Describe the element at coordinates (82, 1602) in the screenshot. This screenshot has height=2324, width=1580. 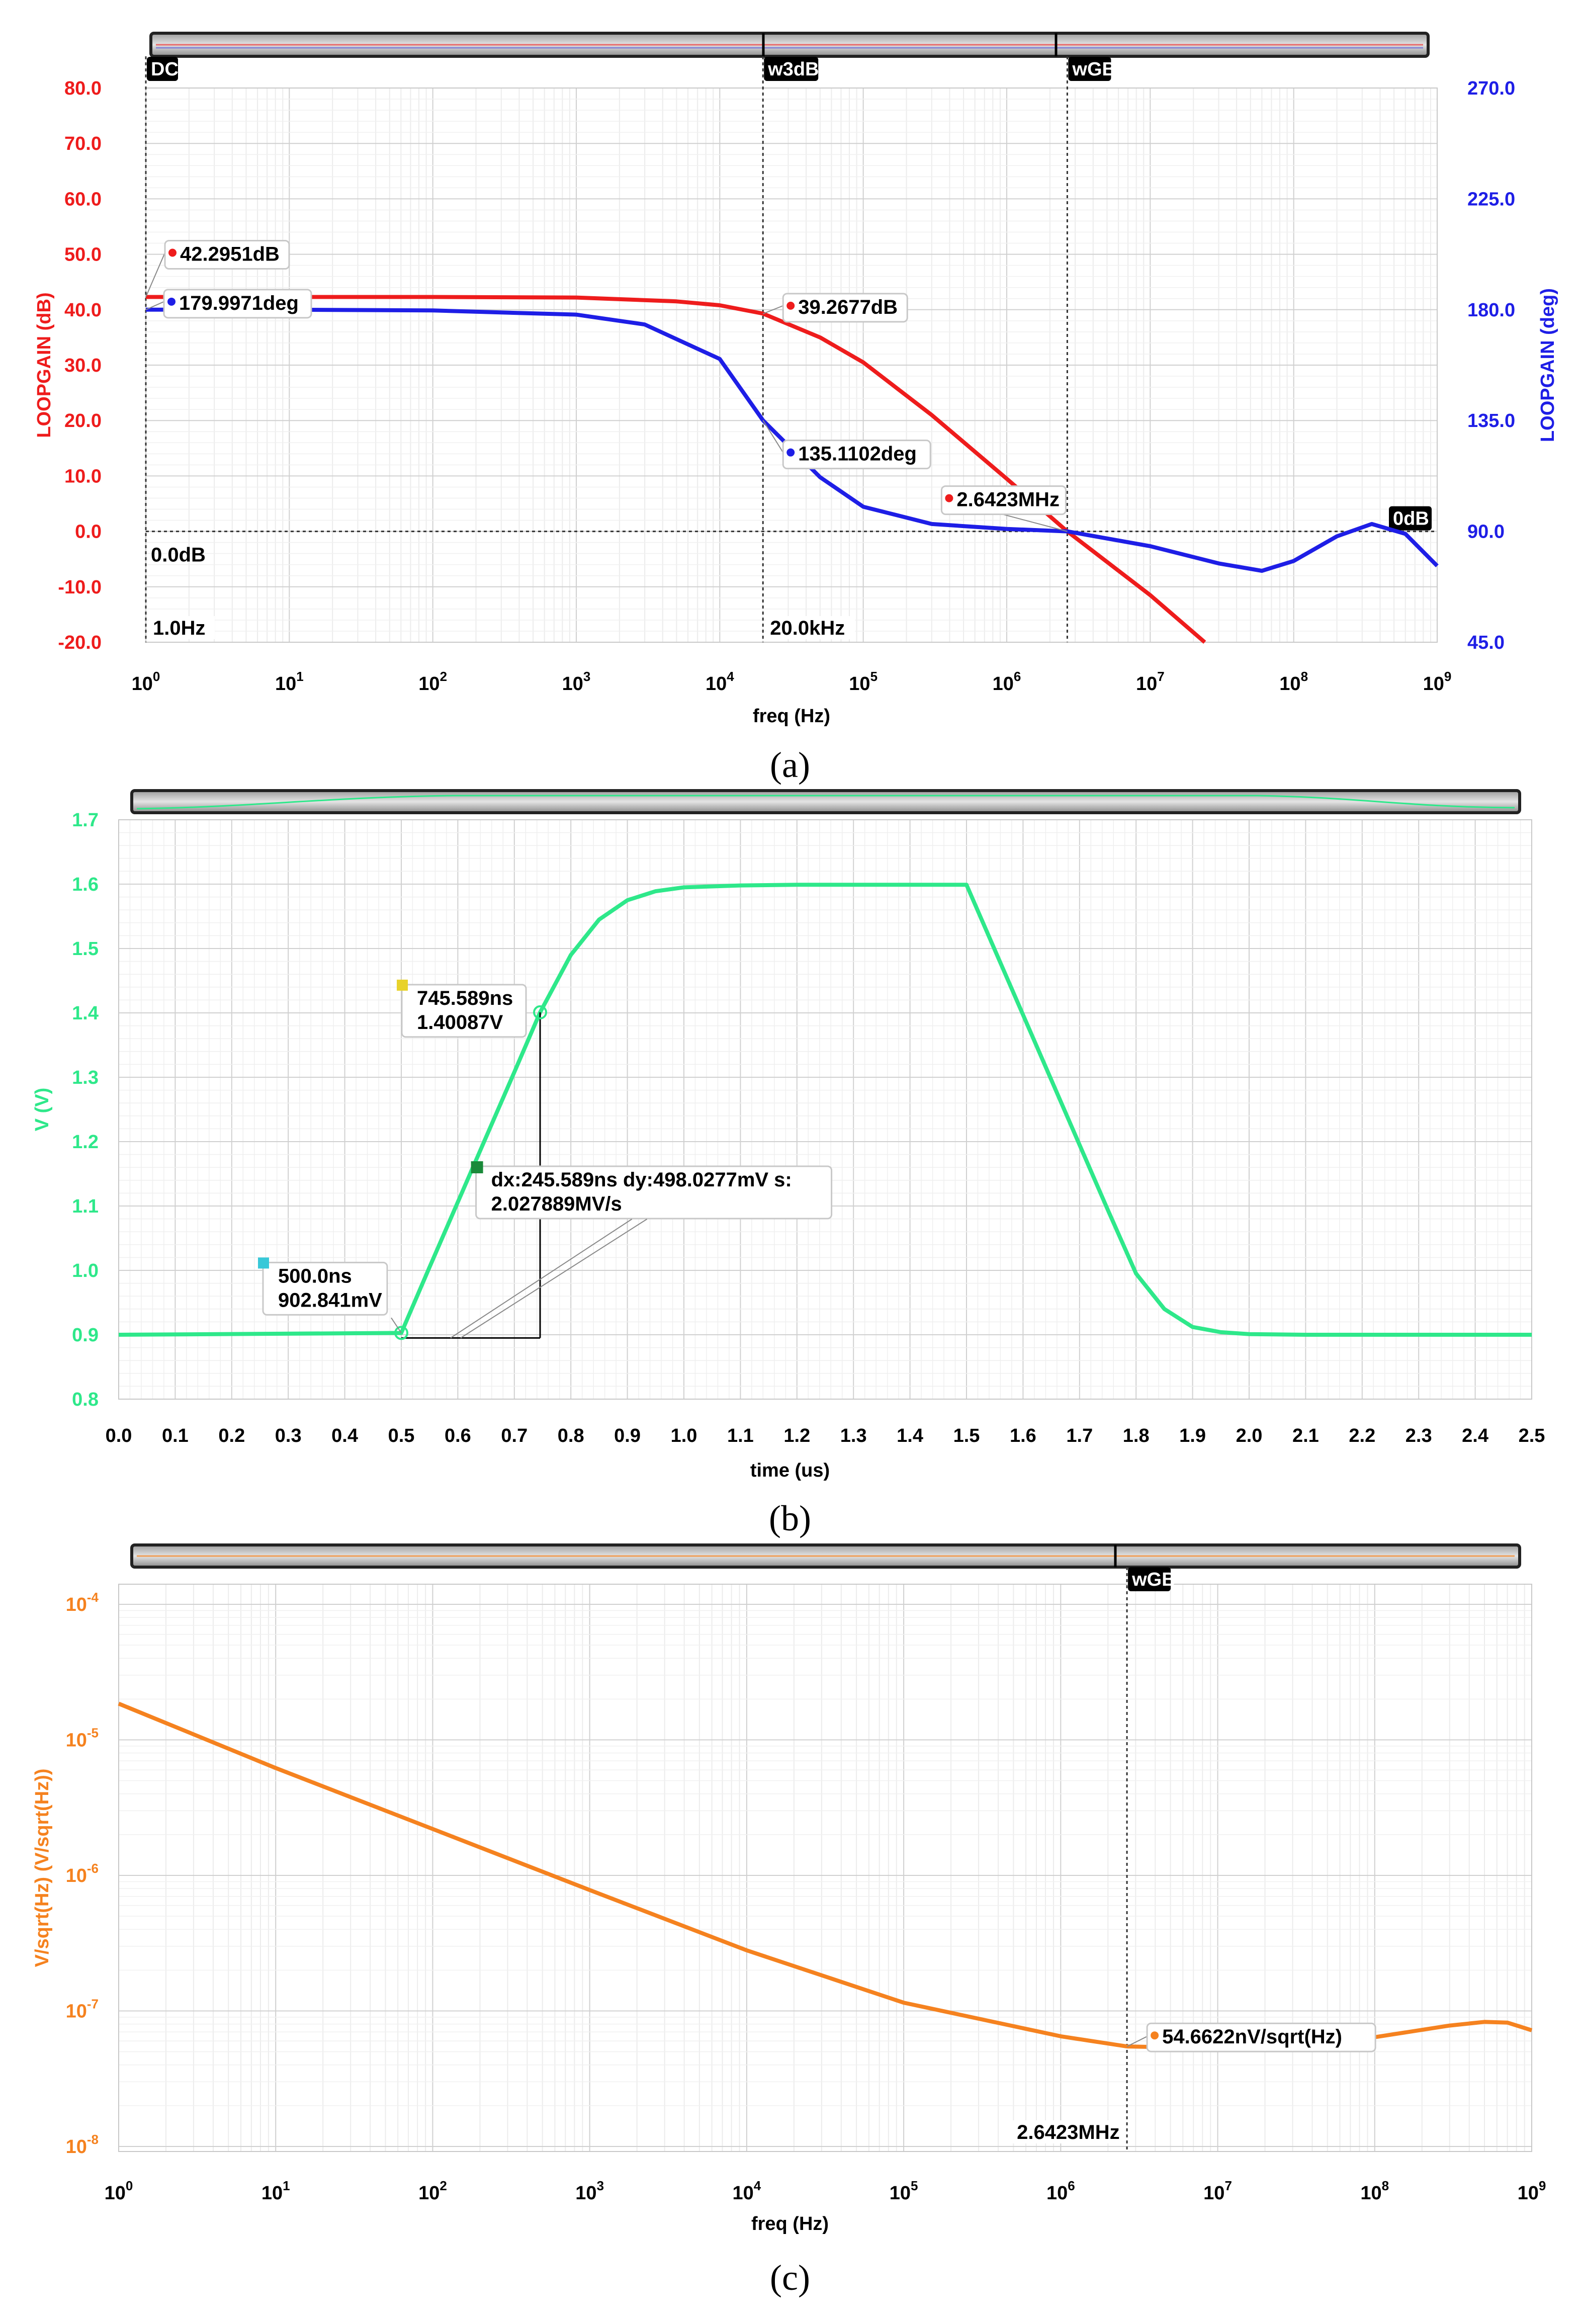
I see `y-tick-label: 10⁻⁴` at that location.